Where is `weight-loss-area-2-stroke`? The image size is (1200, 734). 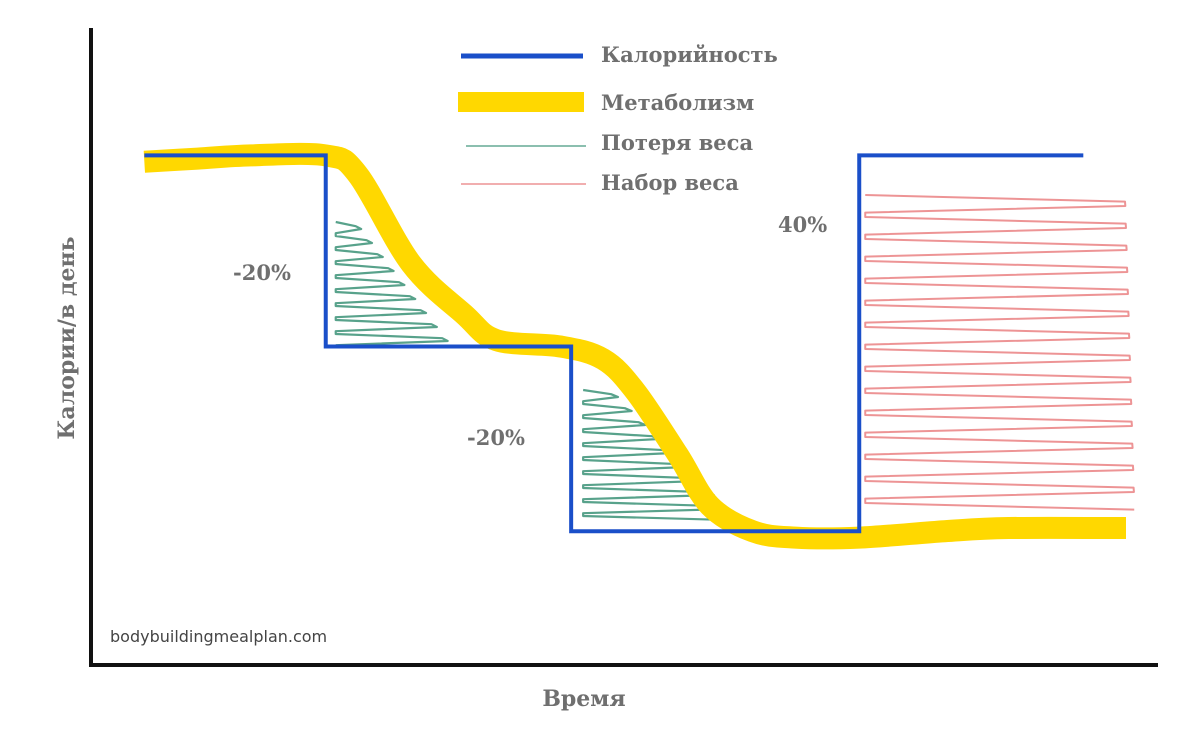
weight-loss-area-2-stroke is located at coordinates (658, 455).